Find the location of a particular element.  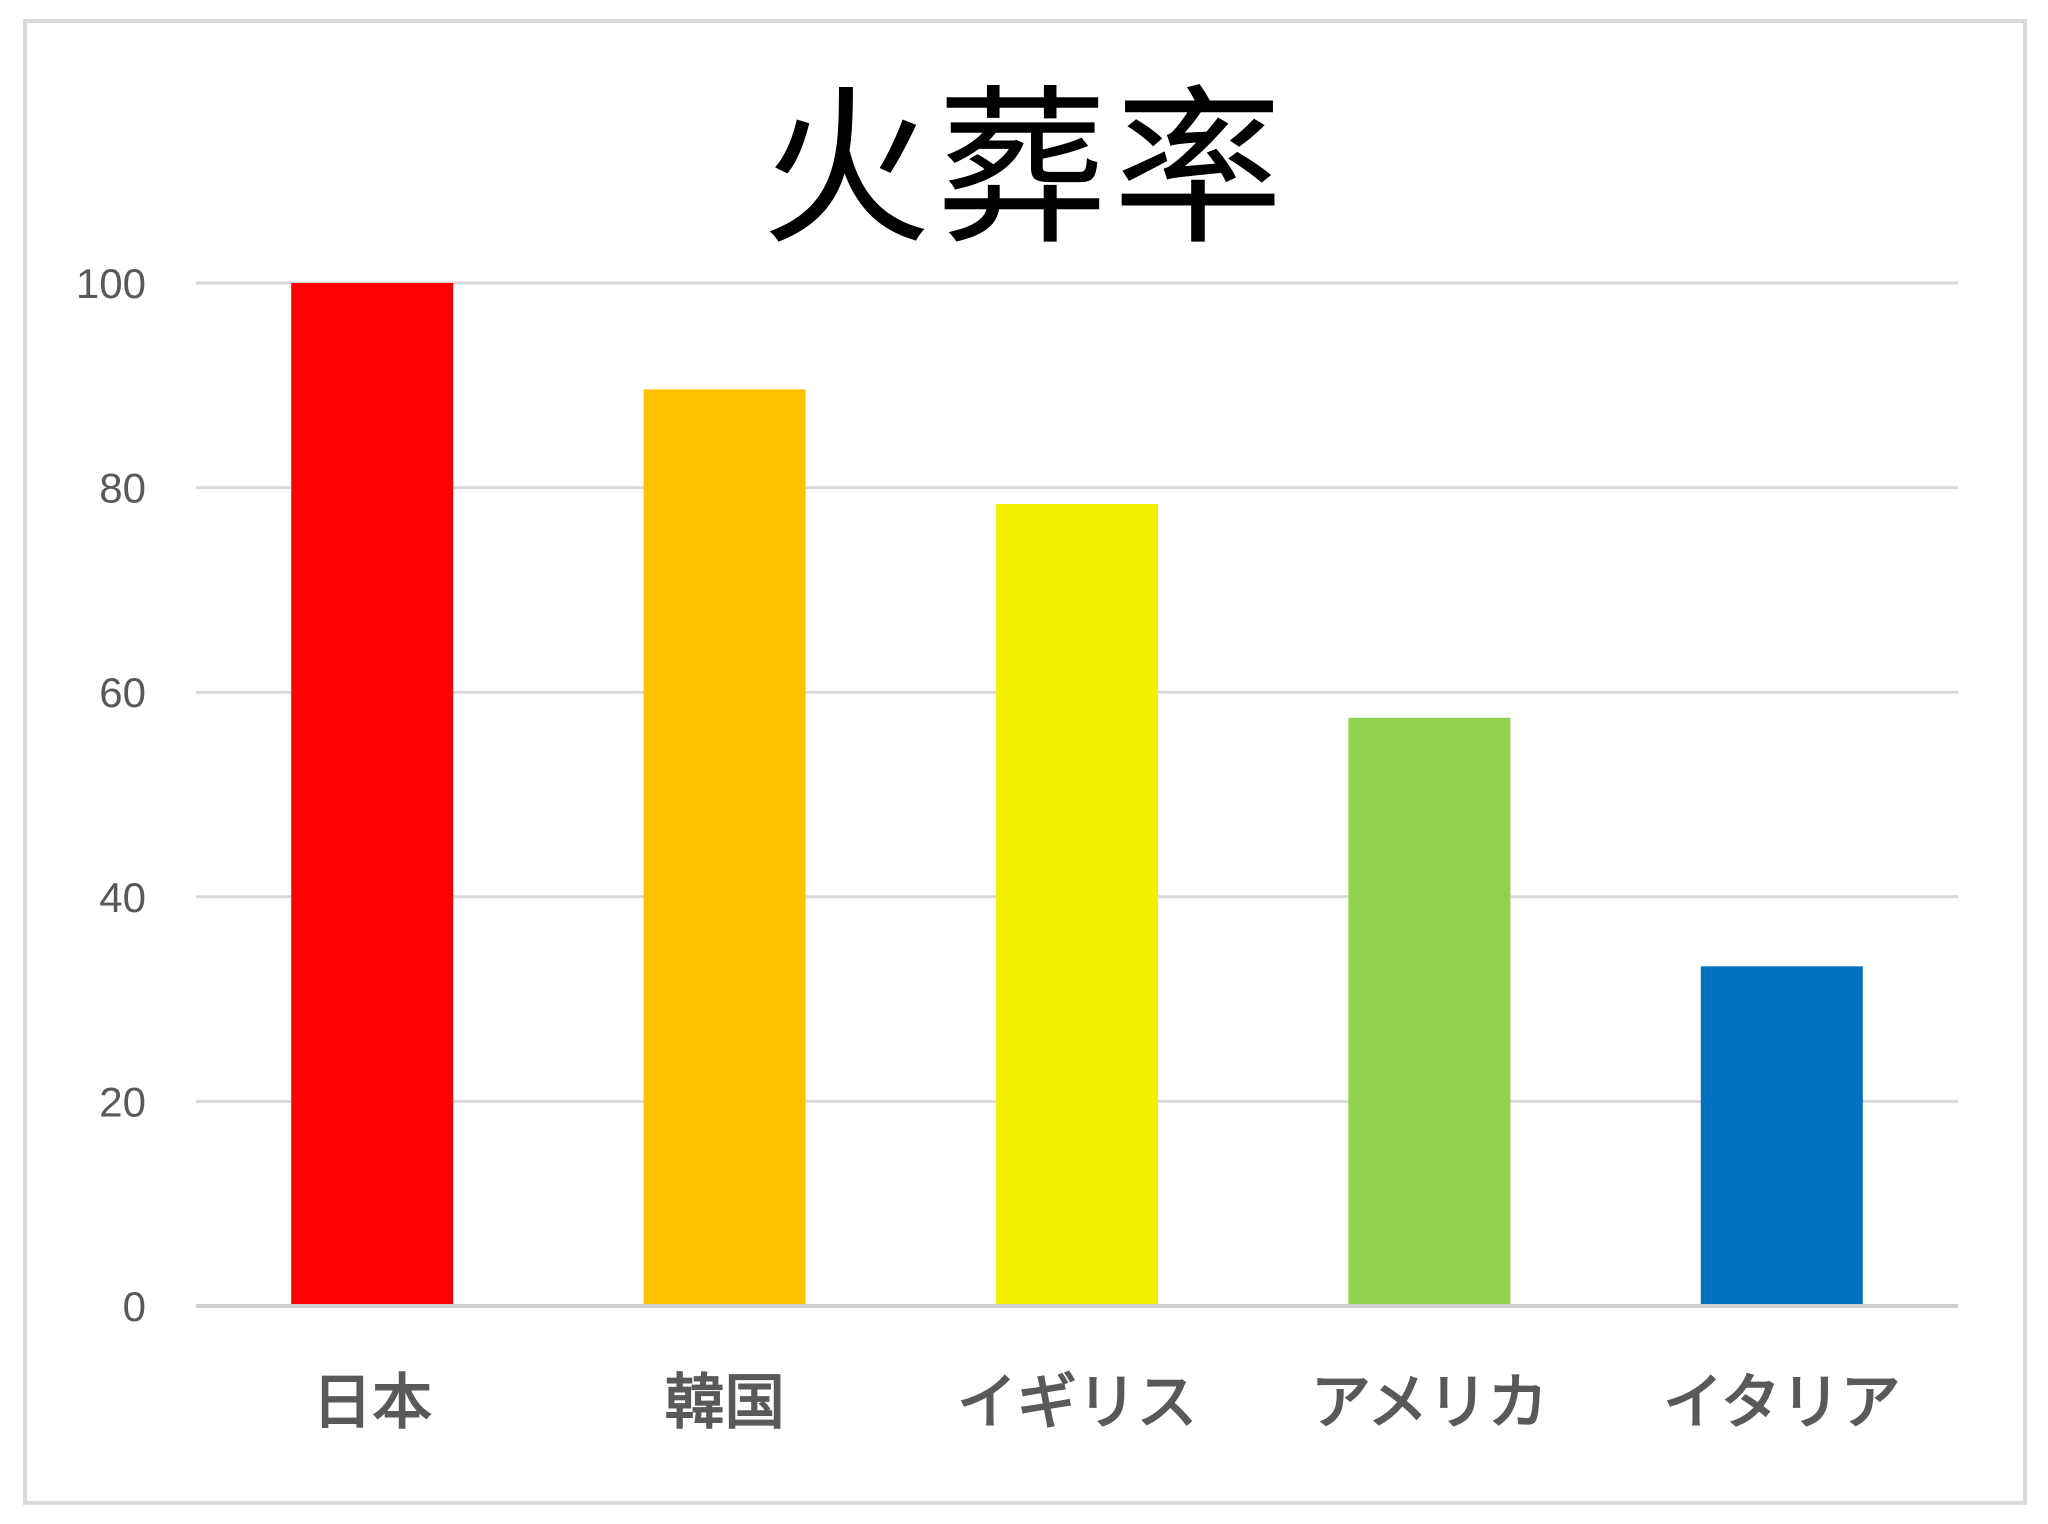

x-category-label: イタリア is located at coordinates (1782, 1403).